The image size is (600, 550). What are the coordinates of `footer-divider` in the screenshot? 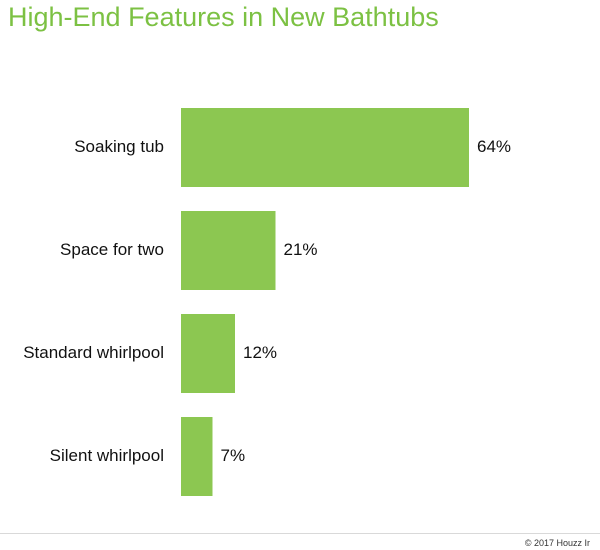 It's located at (300, 533).